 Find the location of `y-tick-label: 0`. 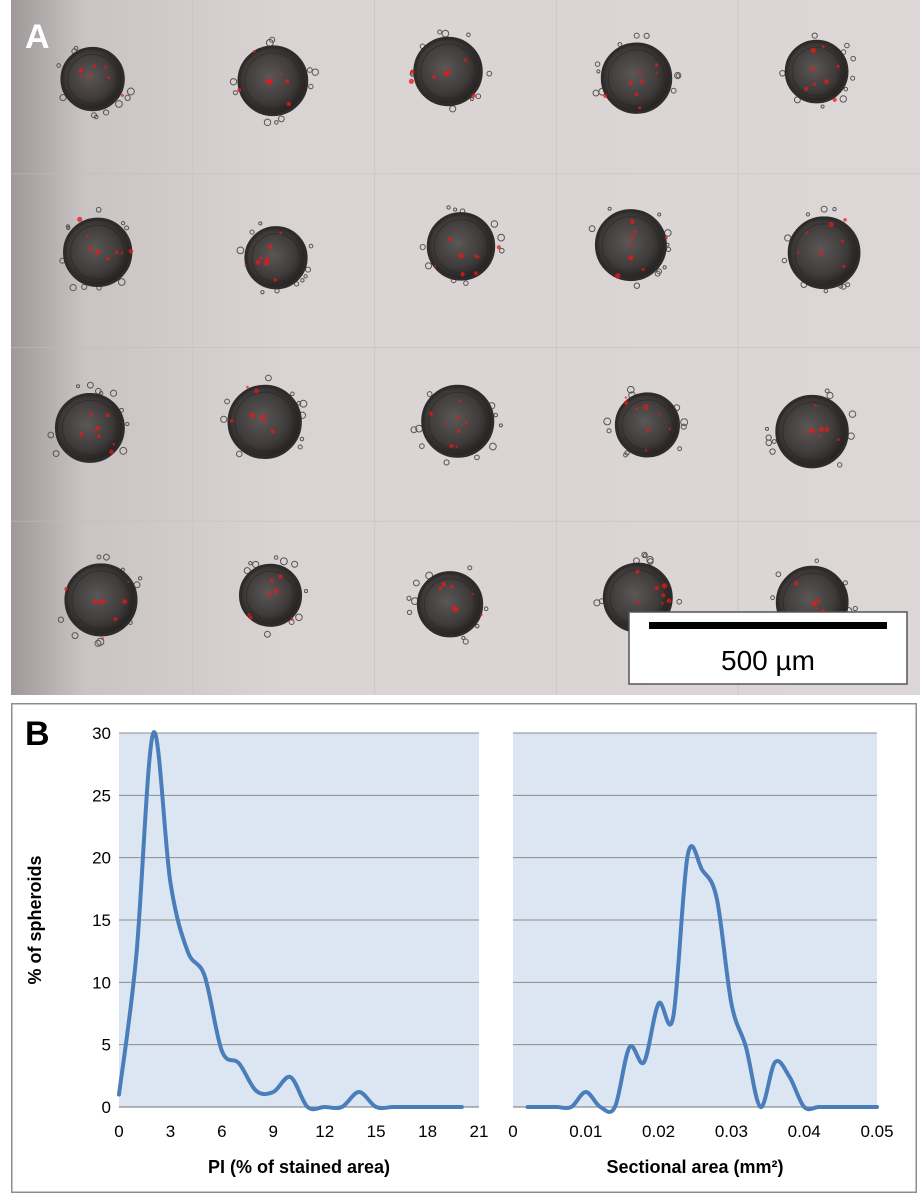

y-tick-label: 0 is located at coordinates (106, 1107).